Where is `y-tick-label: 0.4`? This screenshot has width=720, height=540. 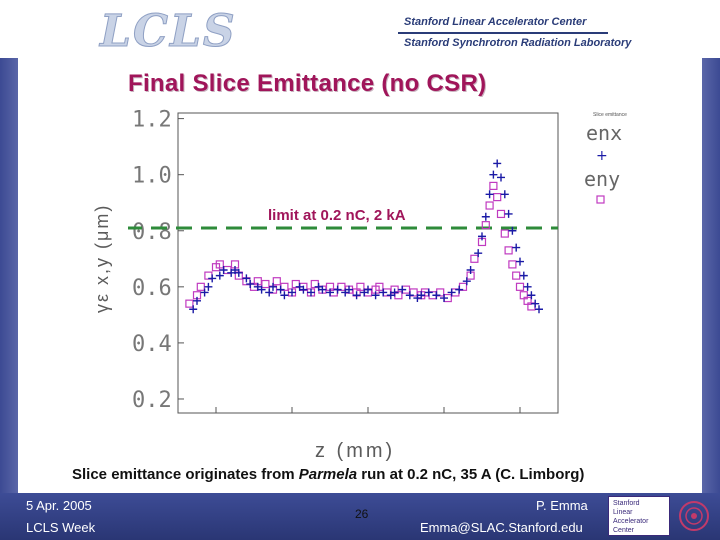 y-tick-label: 0.4 is located at coordinates (152, 344).